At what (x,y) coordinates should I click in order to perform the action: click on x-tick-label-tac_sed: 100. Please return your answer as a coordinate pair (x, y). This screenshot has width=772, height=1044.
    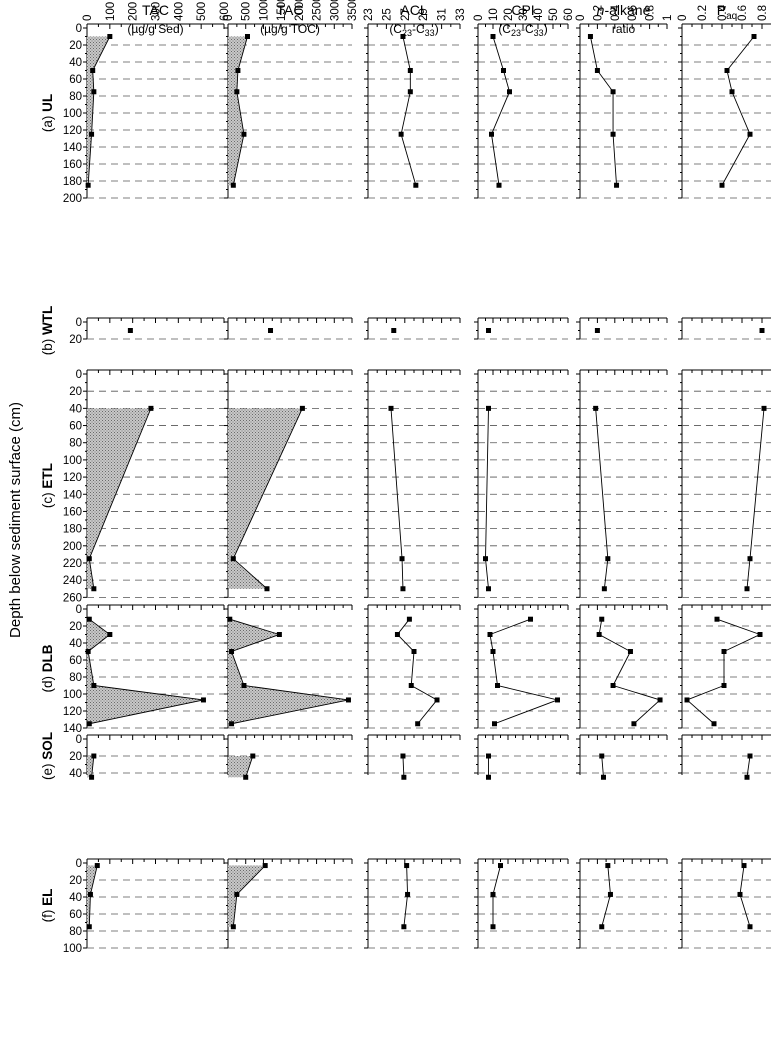
    Looking at the image, I should click on (111, 11).